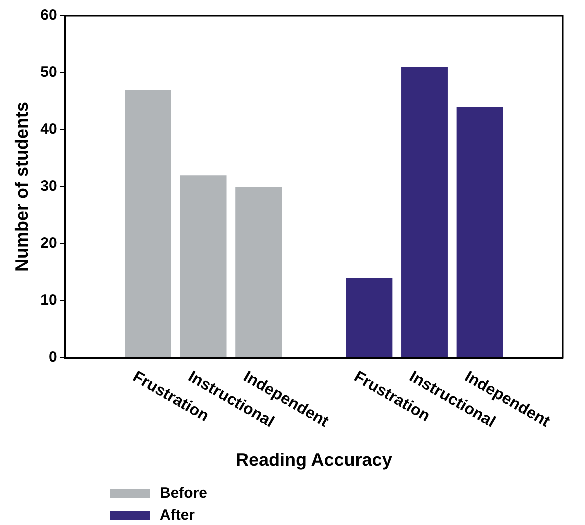 The width and height of the screenshot is (585, 525). I want to click on y-tick-label: 20, so click(49, 243).